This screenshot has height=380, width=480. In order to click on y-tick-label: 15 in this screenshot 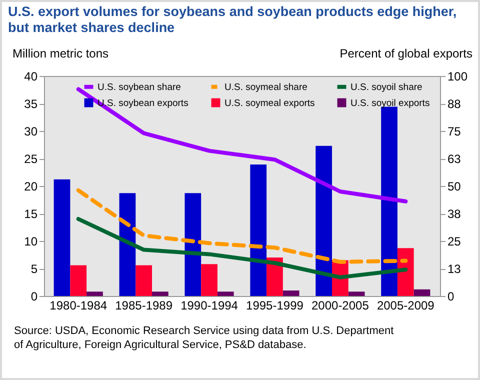, I will do `click(31, 214)`.